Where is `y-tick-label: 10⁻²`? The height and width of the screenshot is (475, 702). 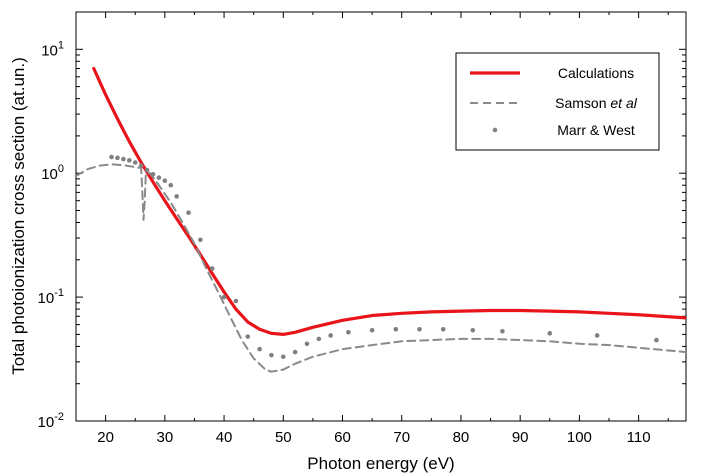 y-tick-label: 10⁻² is located at coordinates (51, 421).